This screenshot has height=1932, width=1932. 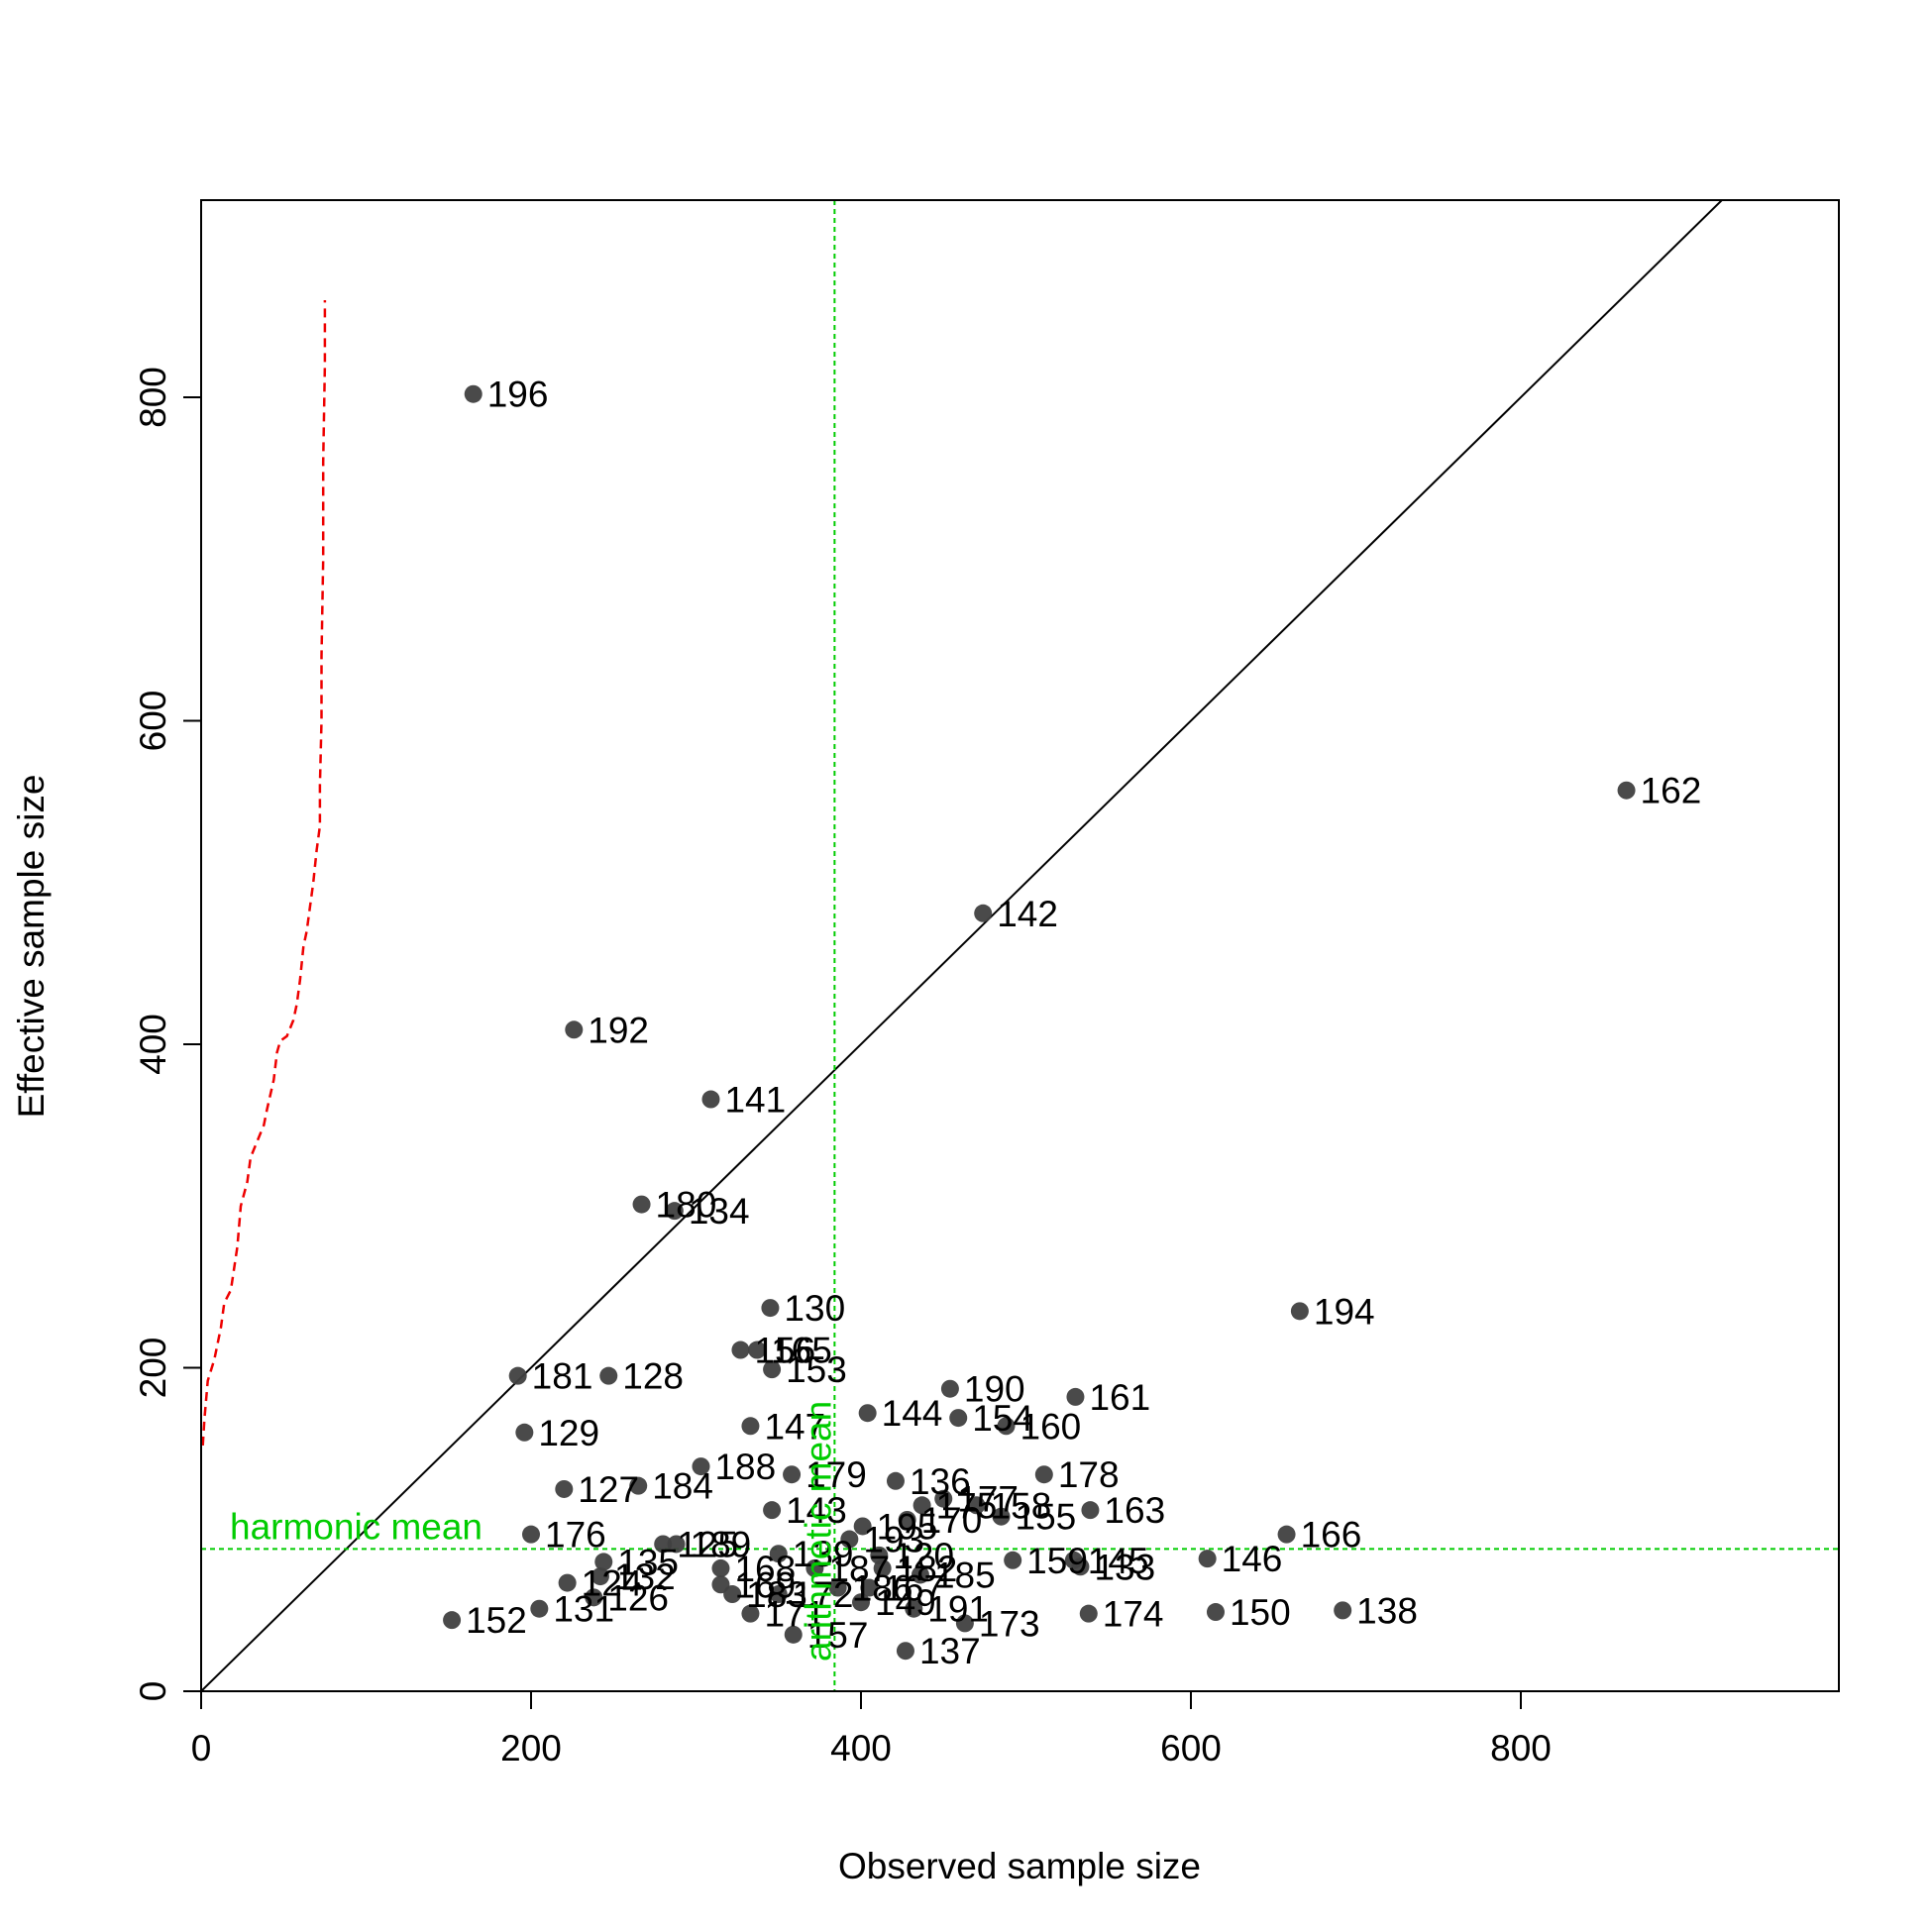 I want to click on point-label-194: 194, so click(x=1344, y=1312).